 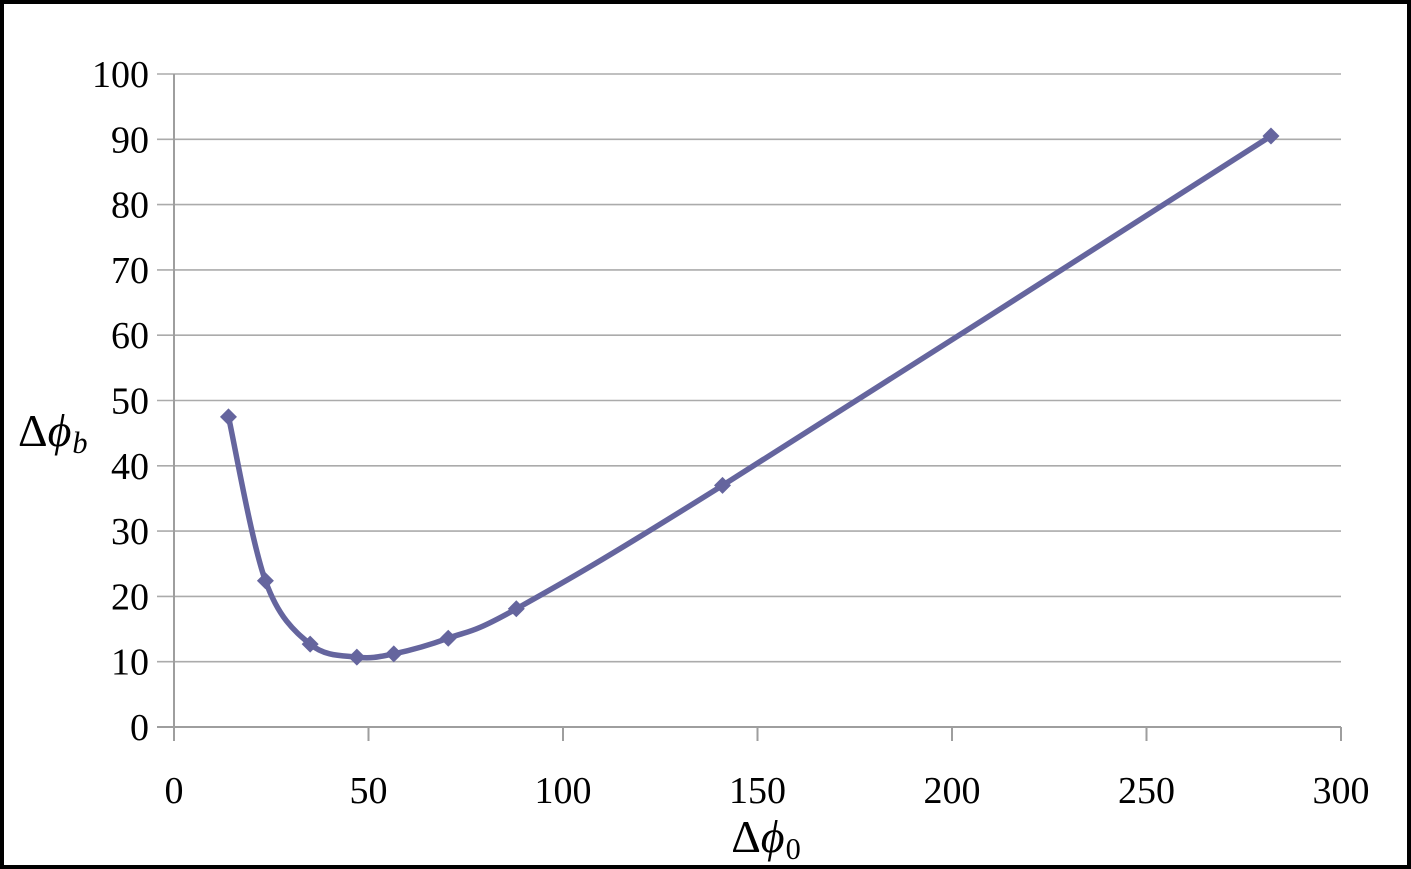 What do you see at coordinates (139, 728) in the screenshot?
I see `y-tick-label-0: 0` at bounding box center [139, 728].